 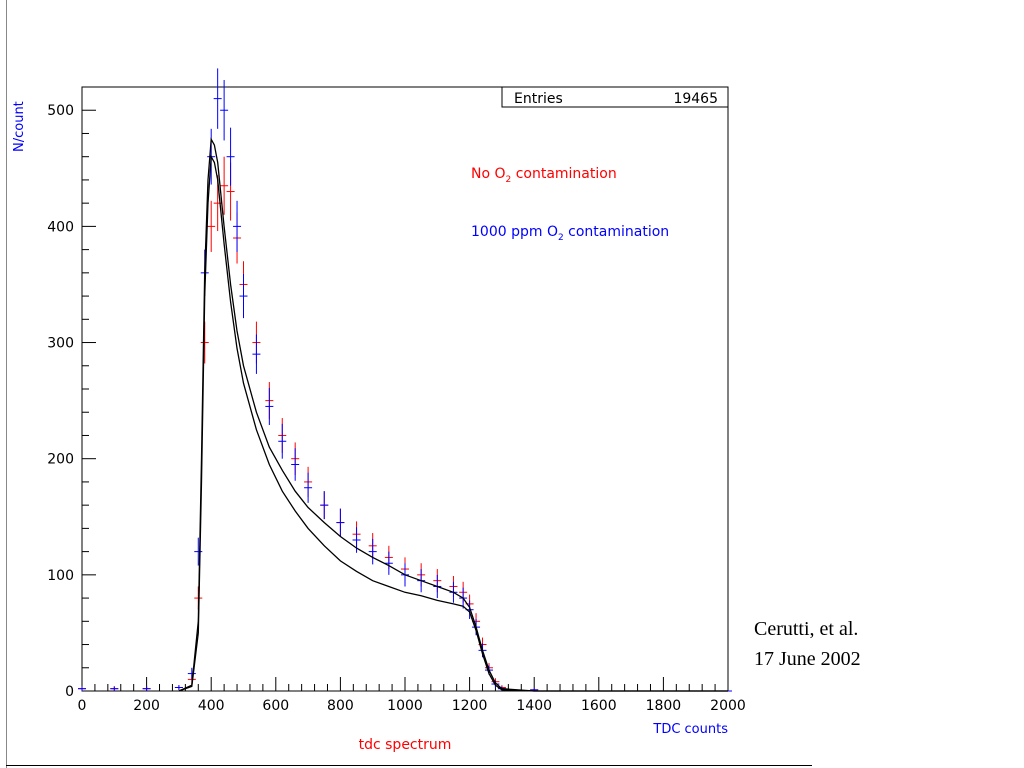 I want to click on y-tick-label: 300, so click(x=60, y=344).